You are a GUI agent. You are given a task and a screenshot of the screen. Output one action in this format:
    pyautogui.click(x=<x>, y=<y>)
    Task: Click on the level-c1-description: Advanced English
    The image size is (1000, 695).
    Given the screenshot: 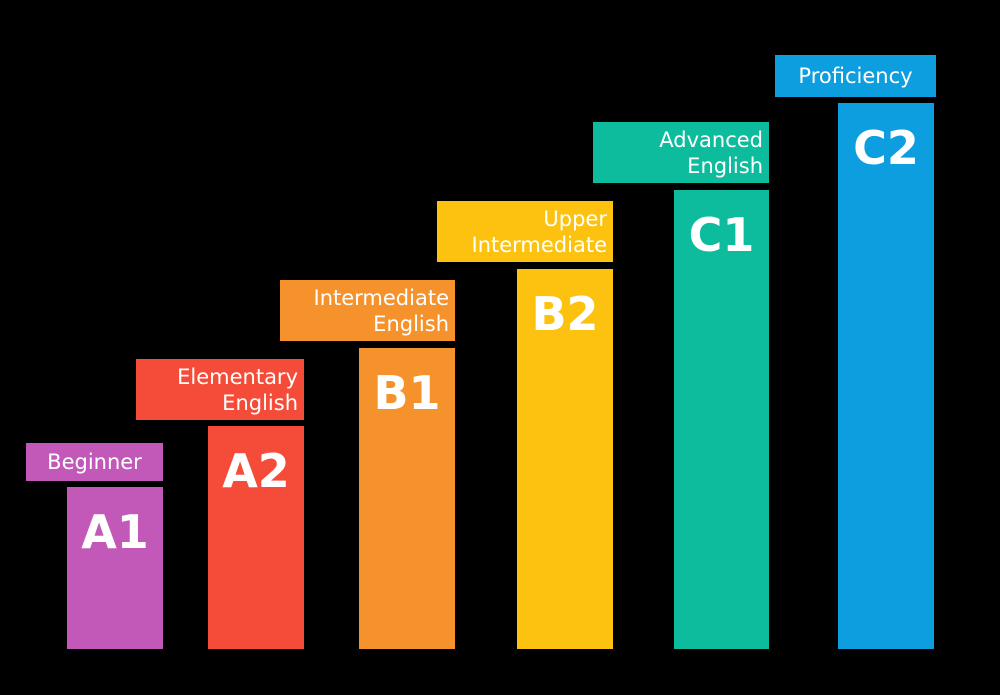 What is the action you would take?
    pyautogui.click(x=681, y=152)
    